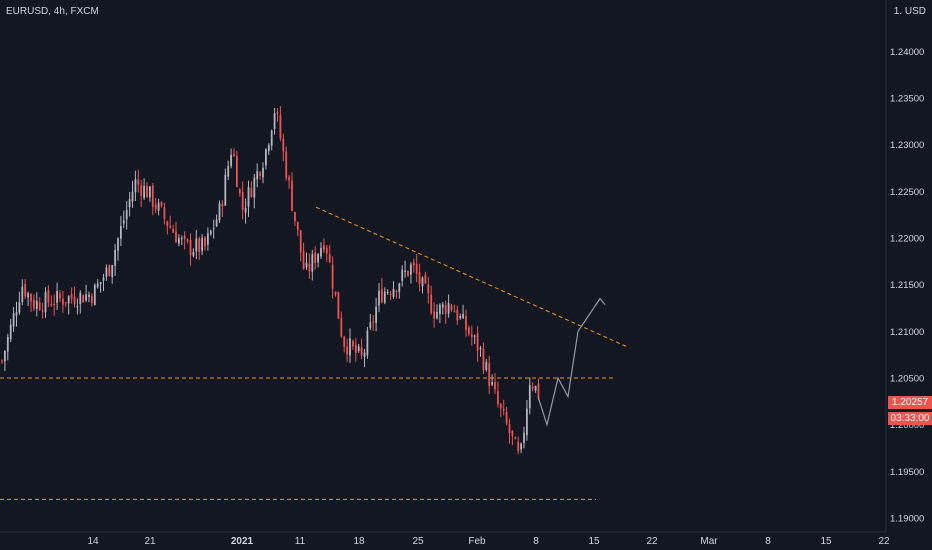 This screenshot has height=550, width=932. Describe the element at coordinates (907, 192) in the screenshot. I see `price-tick-label: 1.22500` at that location.